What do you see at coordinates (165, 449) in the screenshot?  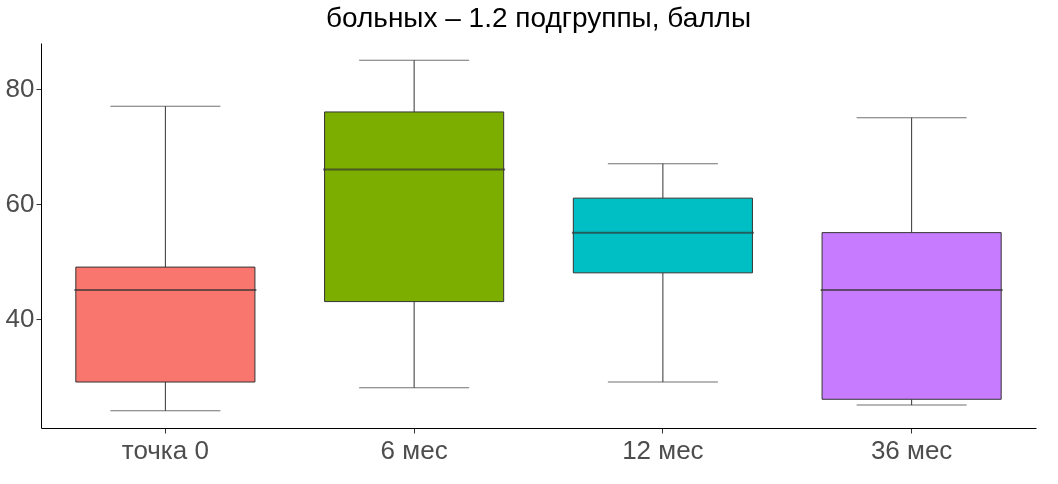 I see `x-tick-label: точка 0` at bounding box center [165, 449].